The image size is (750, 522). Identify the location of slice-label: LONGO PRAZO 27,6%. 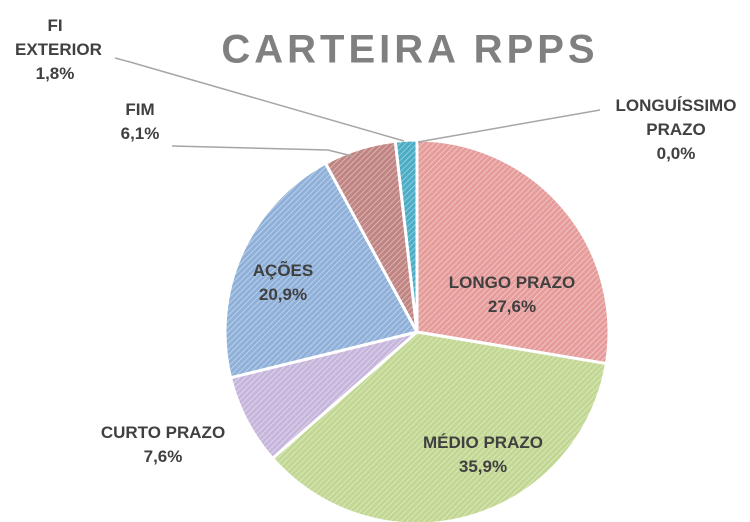
(512, 295).